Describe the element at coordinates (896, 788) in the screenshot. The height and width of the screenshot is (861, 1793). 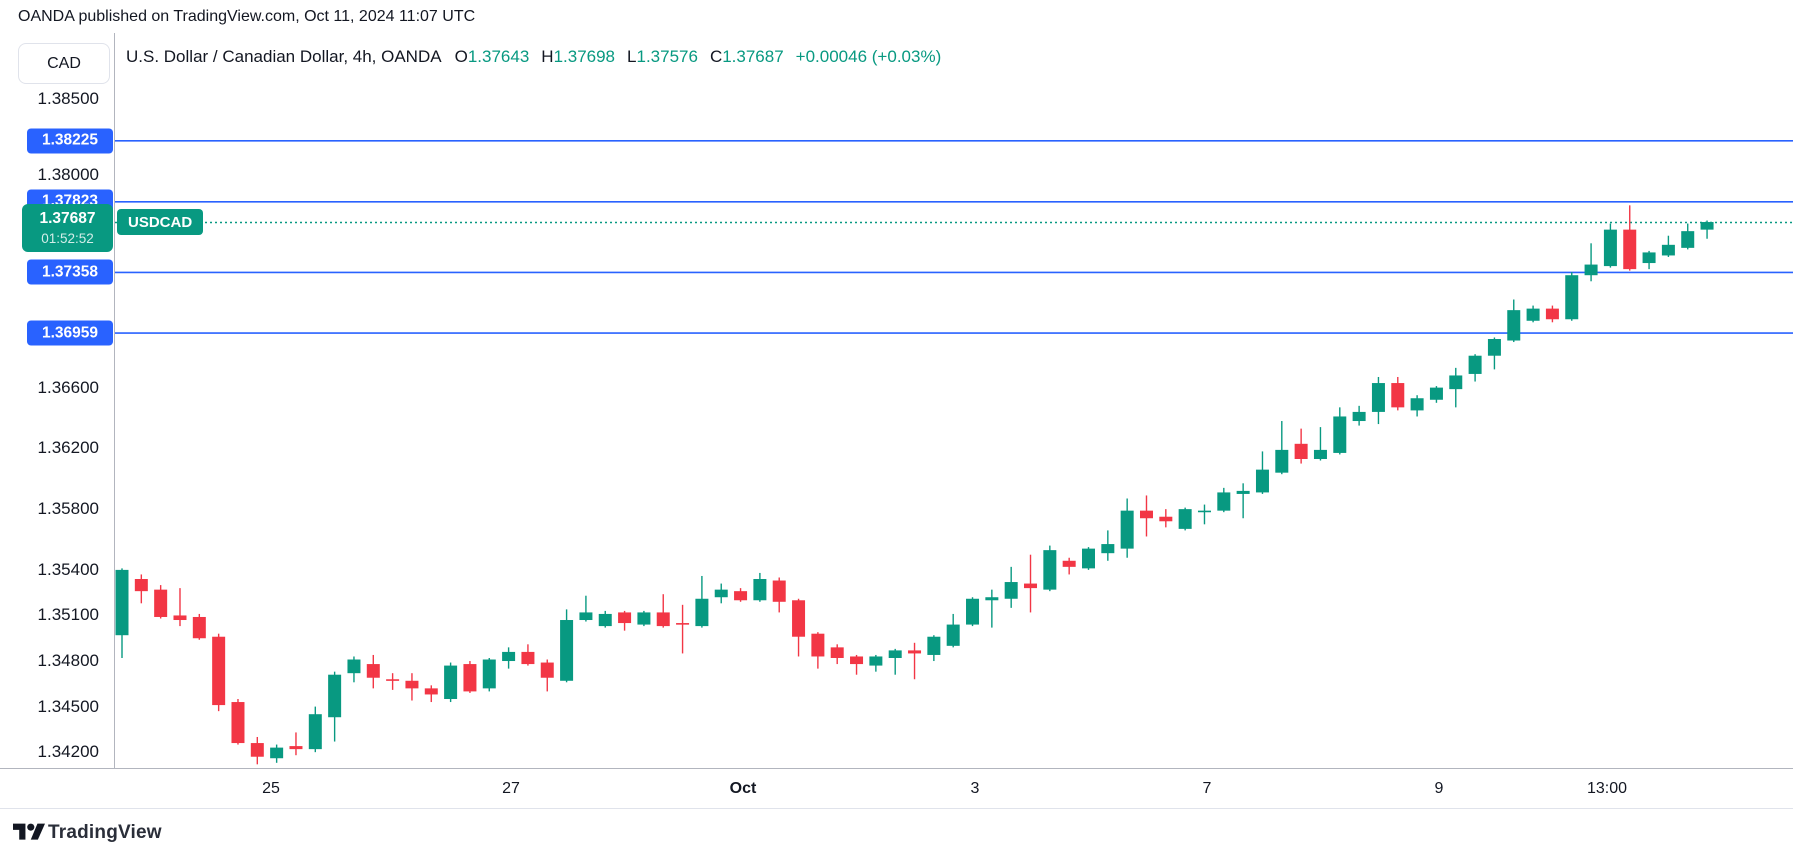
I see `time-axis-pane: 25 27 Oct 3 7 9 13:00` at that location.